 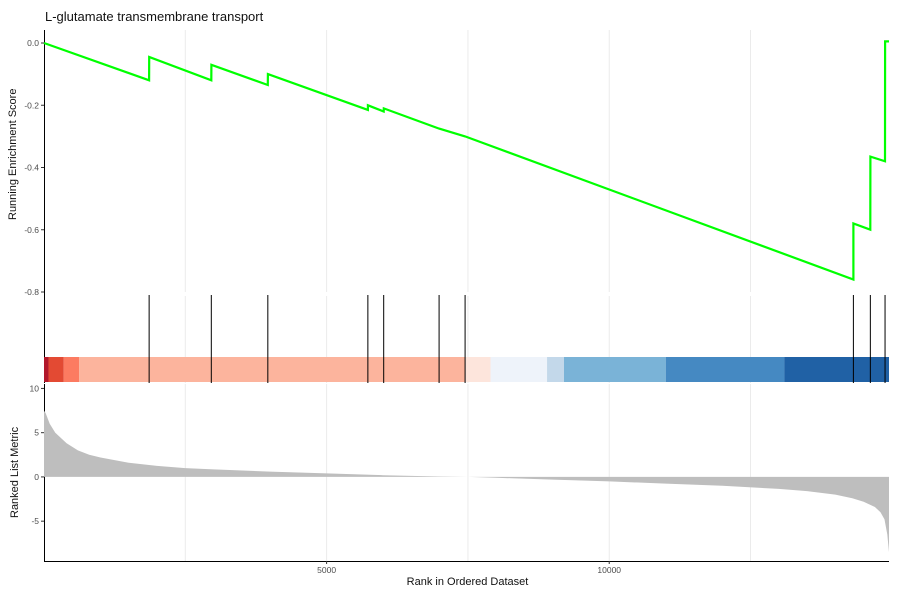 What do you see at coordinates (35, 388) in the screenshot?
I see `y-tick-label: 10` at bounding box center [35, 388].